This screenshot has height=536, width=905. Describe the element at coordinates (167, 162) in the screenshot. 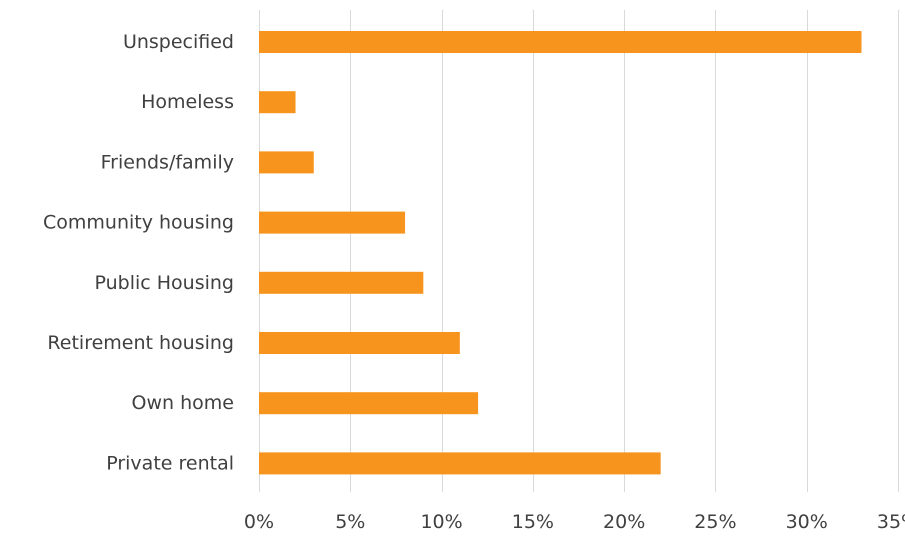

I see `category-label: Friends/family` at that location.